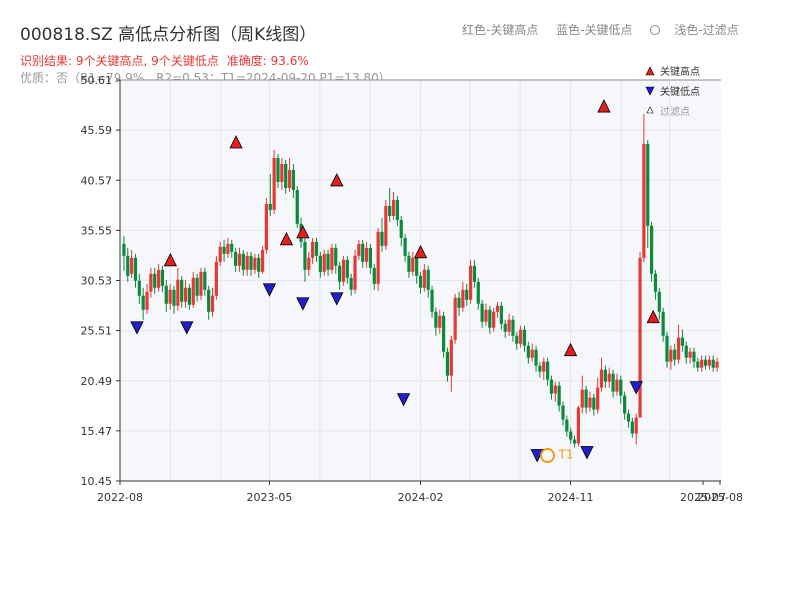 The height and width of the screenshot is (600, 800). Describe the element at coordinates (672, 91) in the screenshot. I see `chart-legend: 关键高点 关键低点 过滤点` at that location.